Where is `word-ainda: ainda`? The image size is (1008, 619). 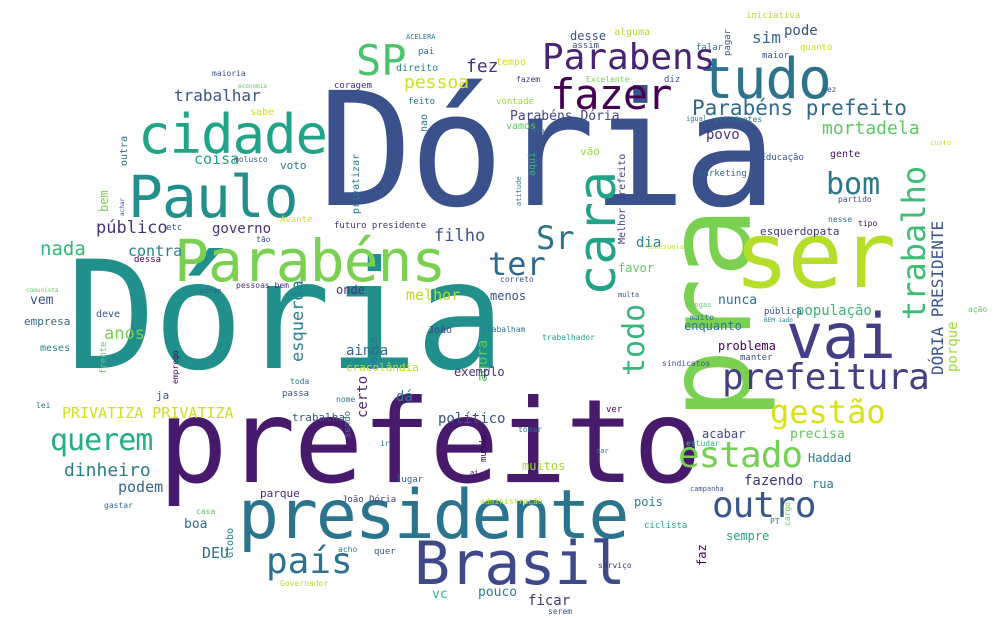
word-ainda: ainda is located at coordinates (367, 351).